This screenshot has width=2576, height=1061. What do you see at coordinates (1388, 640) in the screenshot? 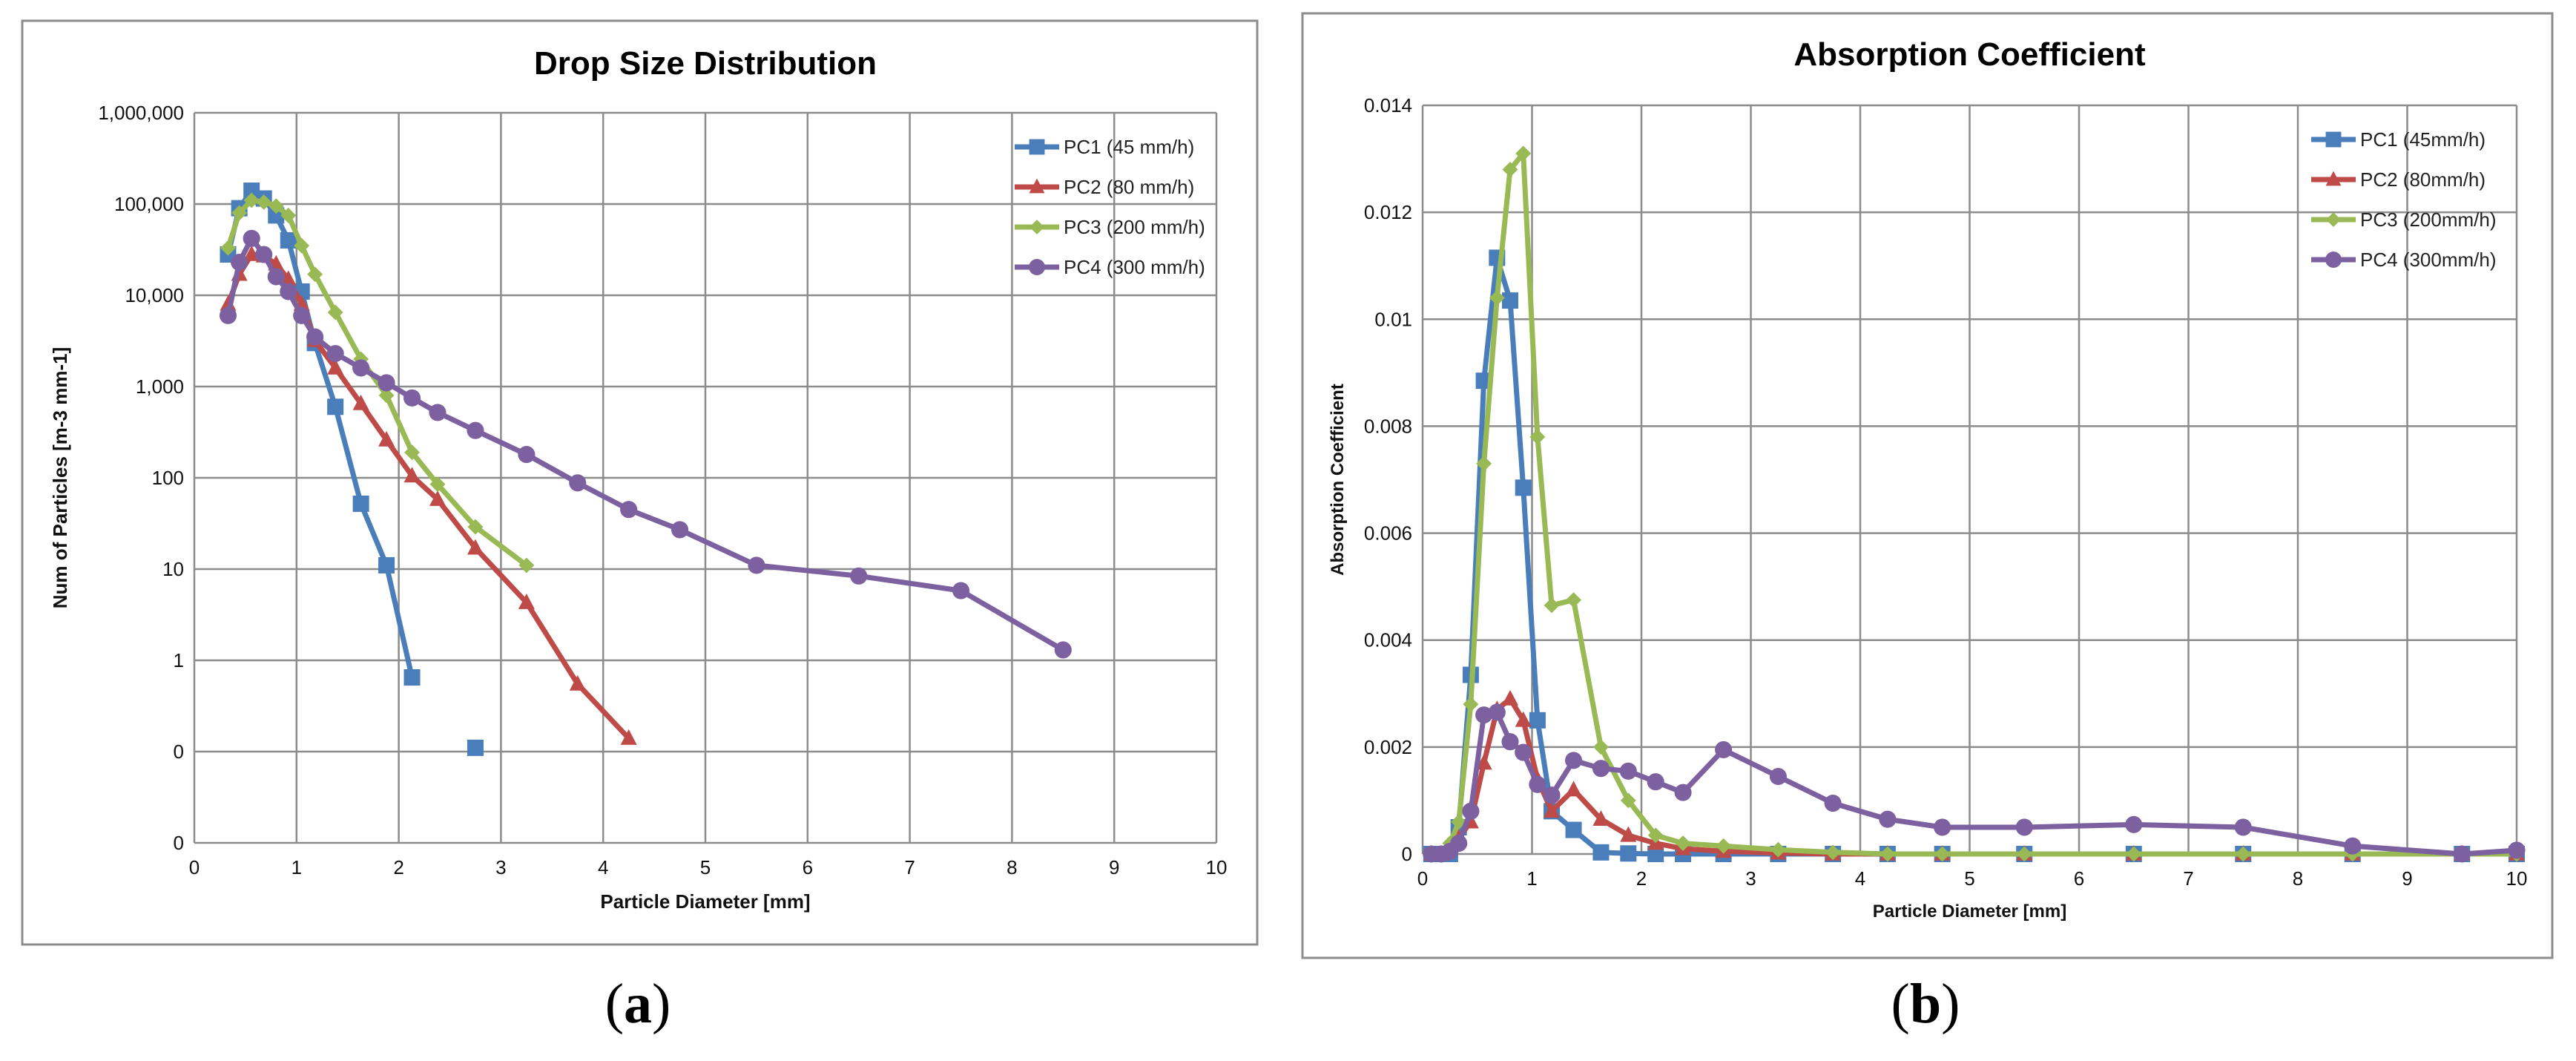
I see `y-tick-label: 0.004` at bounding box center [1388, 640].